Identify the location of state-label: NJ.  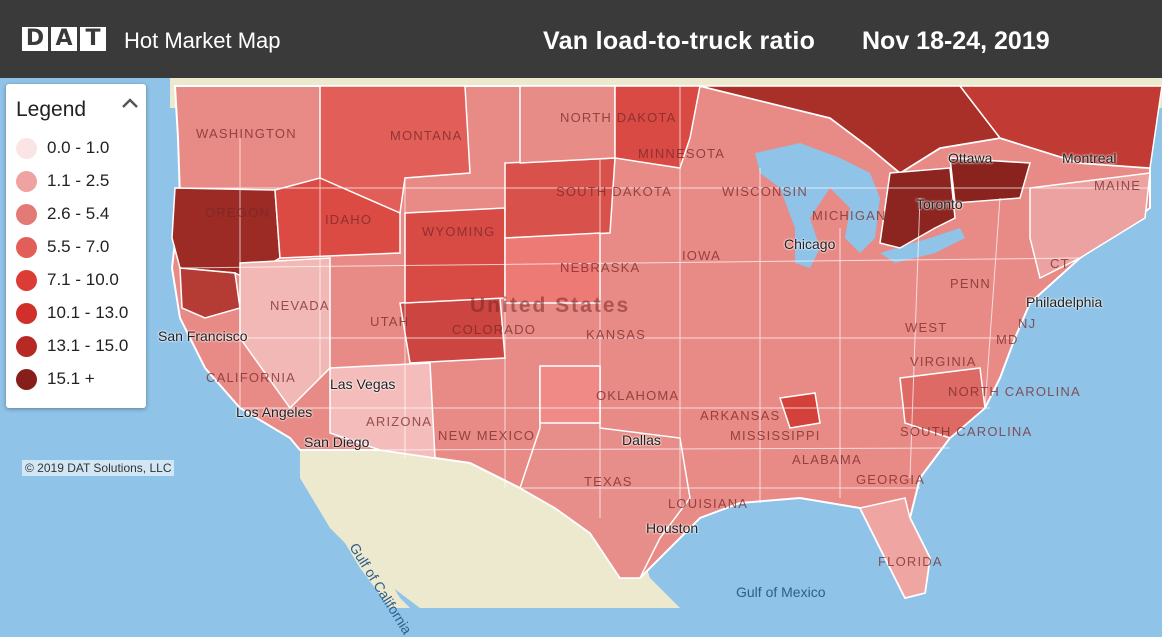
(1027, 323).